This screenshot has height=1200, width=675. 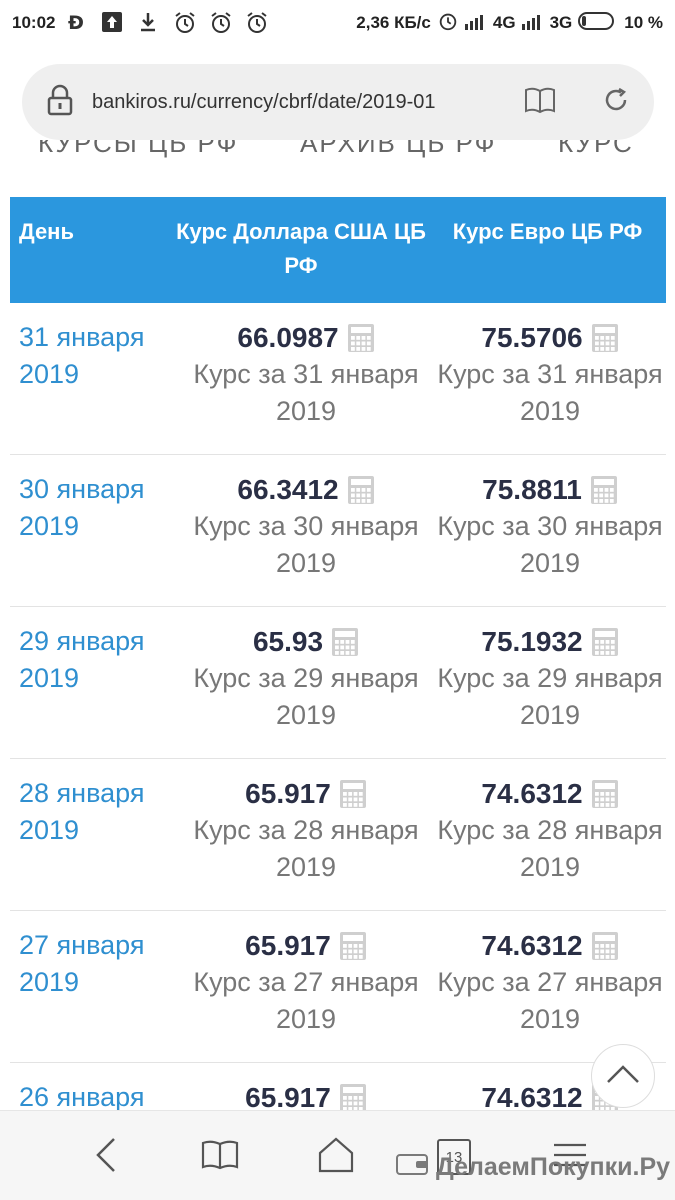 I want to click on day-link: 30 января 2019, so click(x=82, y=507).